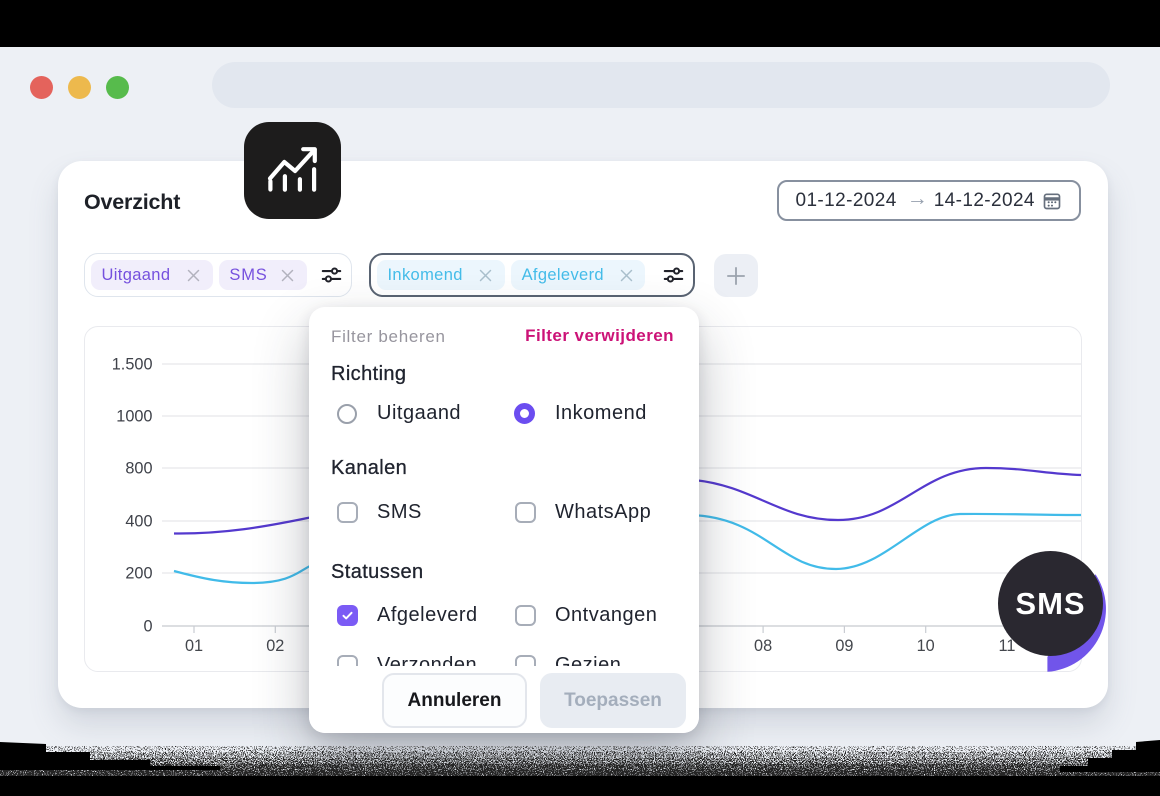 The image size is (1160, 796). What do you see at coordinates (926, 646) in the screenshot?
I see `svg-text: 10` at bounding box center [926, 646].